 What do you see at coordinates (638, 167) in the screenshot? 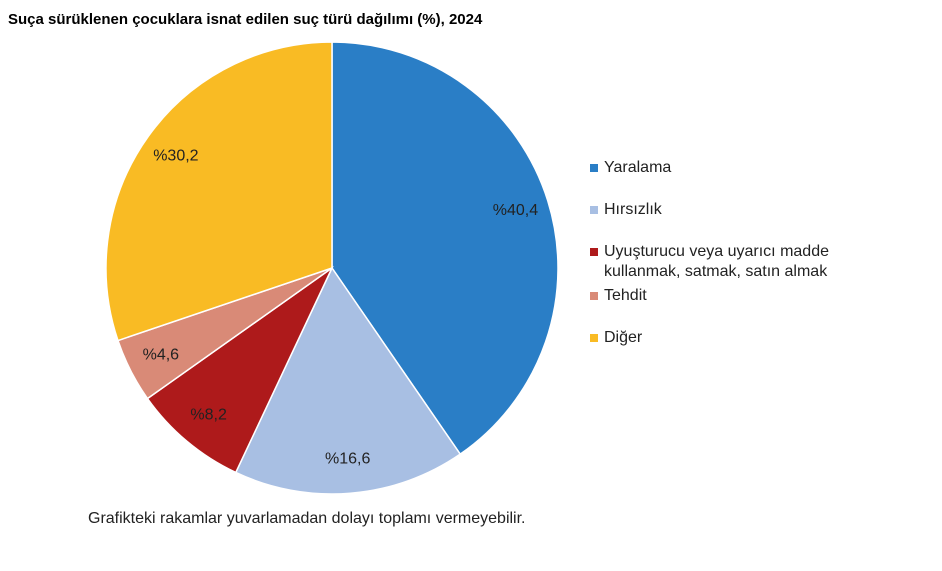
I see `legend-label: Yaralama` at bounding box center [638, 167].